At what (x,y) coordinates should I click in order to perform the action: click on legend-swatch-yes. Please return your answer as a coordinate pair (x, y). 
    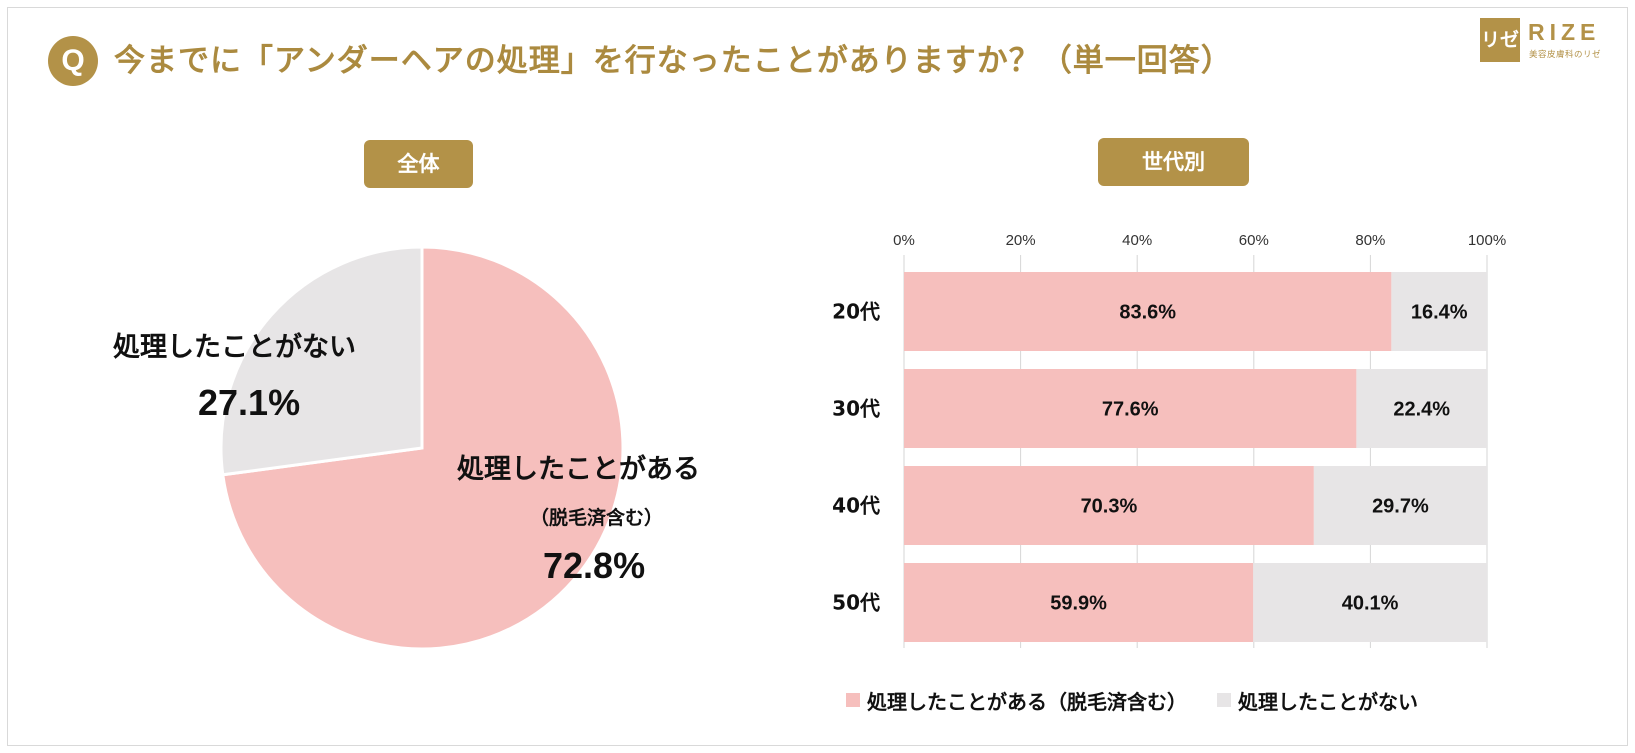
    Looking at the image, I should click on (853, 700).